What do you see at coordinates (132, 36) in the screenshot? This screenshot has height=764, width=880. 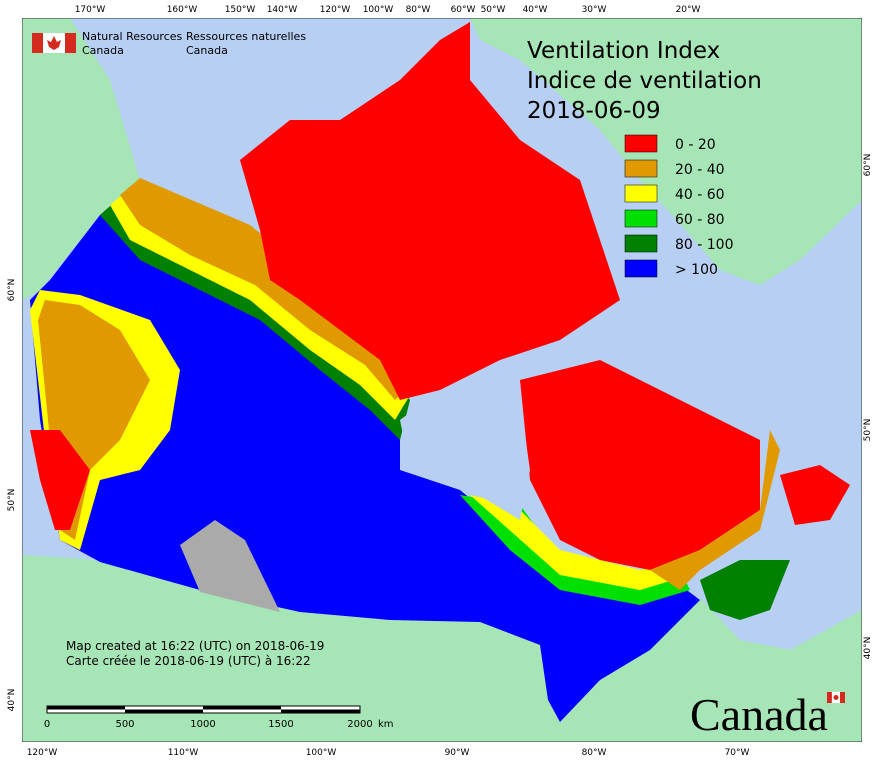 I see `agency-en: Natural Resources` at bounding box center [132, 36].